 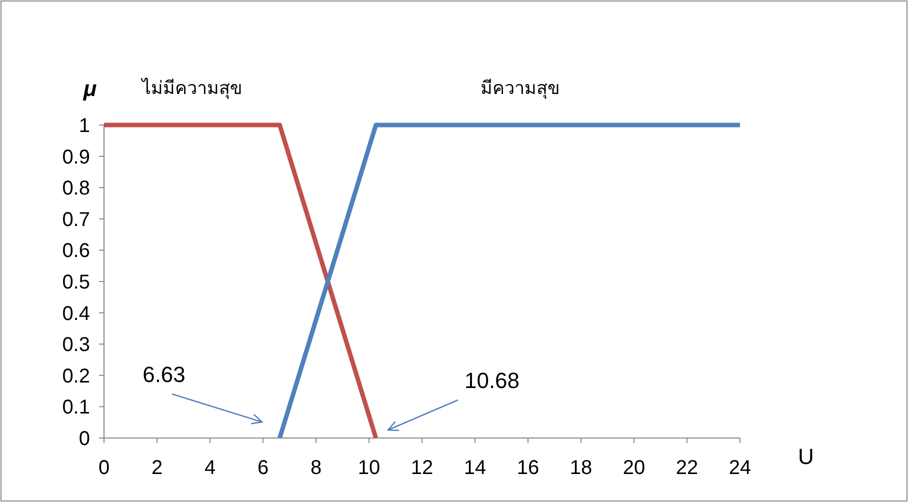 I want to click on y-tick-label: 0.9, so click(x=76, y=157).